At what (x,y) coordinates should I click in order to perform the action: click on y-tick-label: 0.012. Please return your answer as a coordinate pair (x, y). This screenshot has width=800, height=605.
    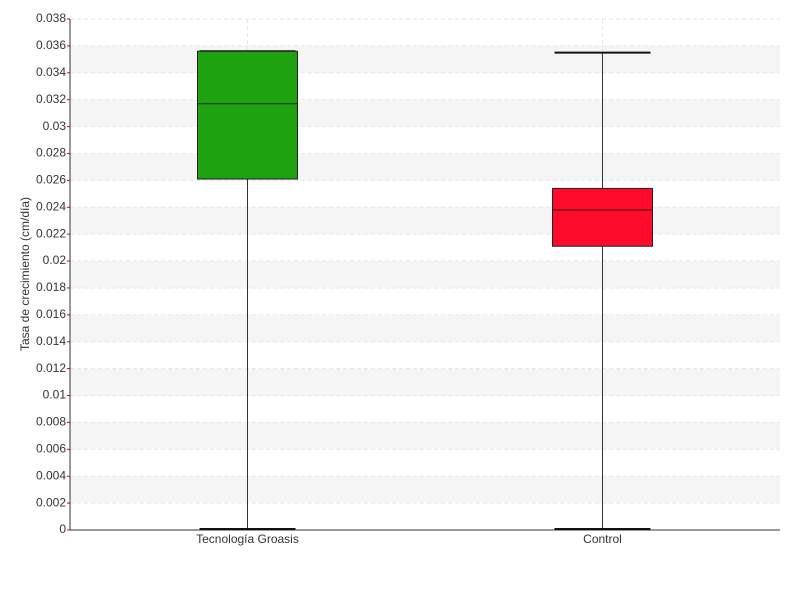
    Looking at the image, I should click on (51, 368).